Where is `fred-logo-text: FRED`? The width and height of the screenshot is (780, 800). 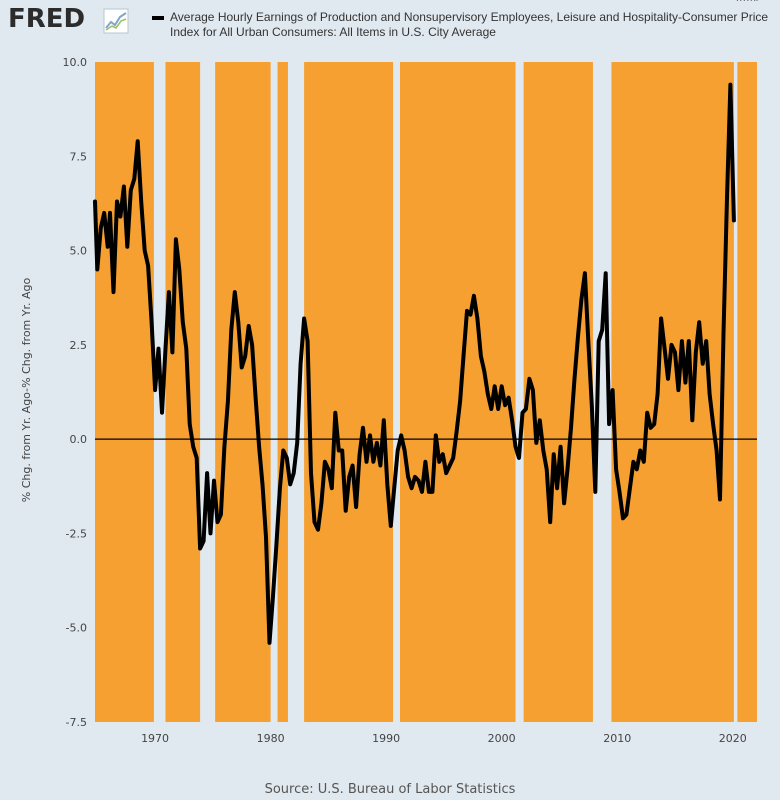 fred-logo-text: FRED is located at coordinates (47, 19).